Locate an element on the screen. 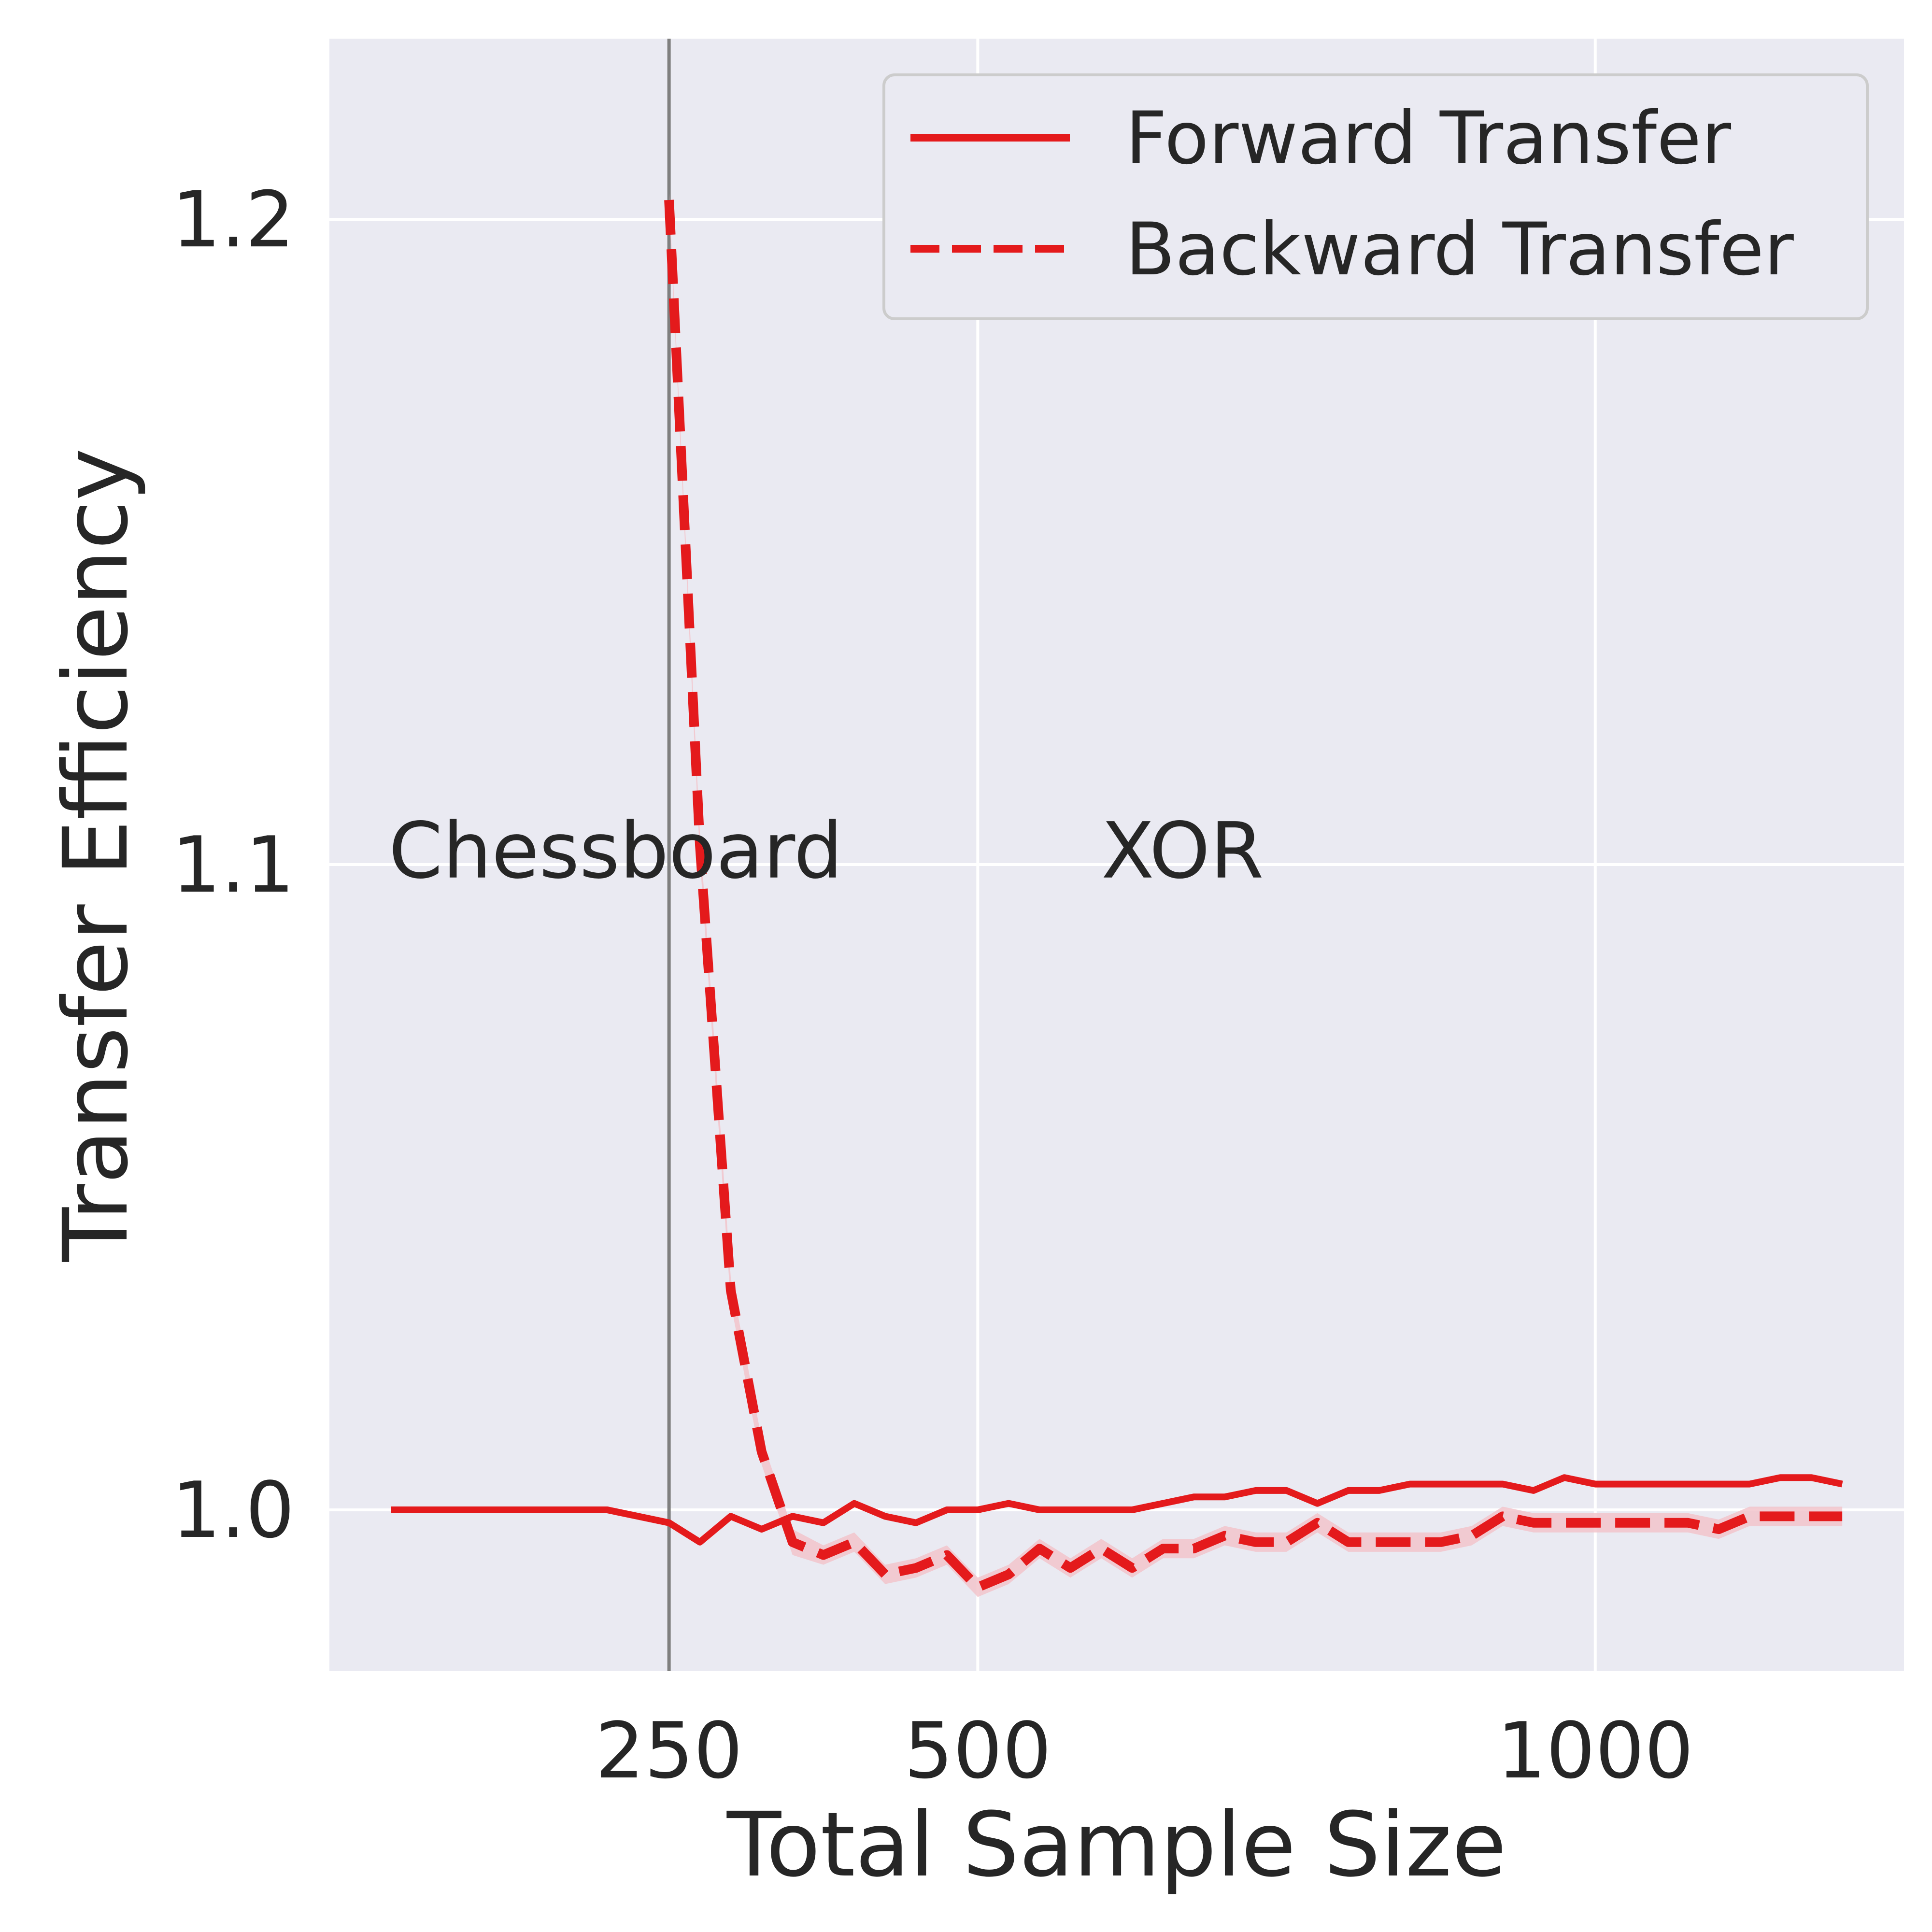 Image resolution: width=1932 pixels, height=1932 pixels. y-tick-label: 1.0 is located at coordinates (233, 1510).